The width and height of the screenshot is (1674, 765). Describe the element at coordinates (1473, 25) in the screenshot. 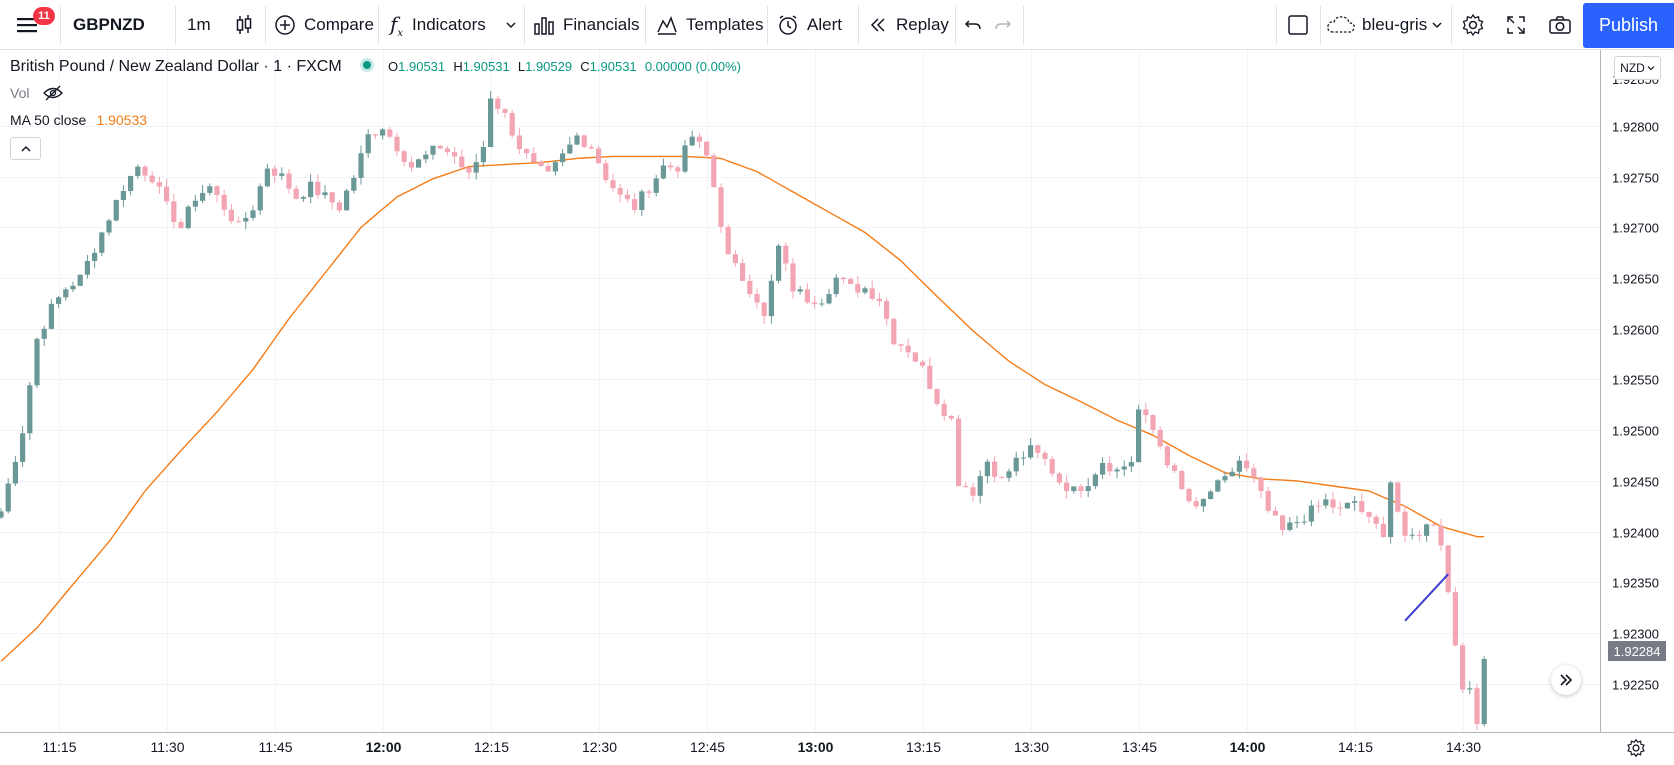

I see `settings-button` at that location.